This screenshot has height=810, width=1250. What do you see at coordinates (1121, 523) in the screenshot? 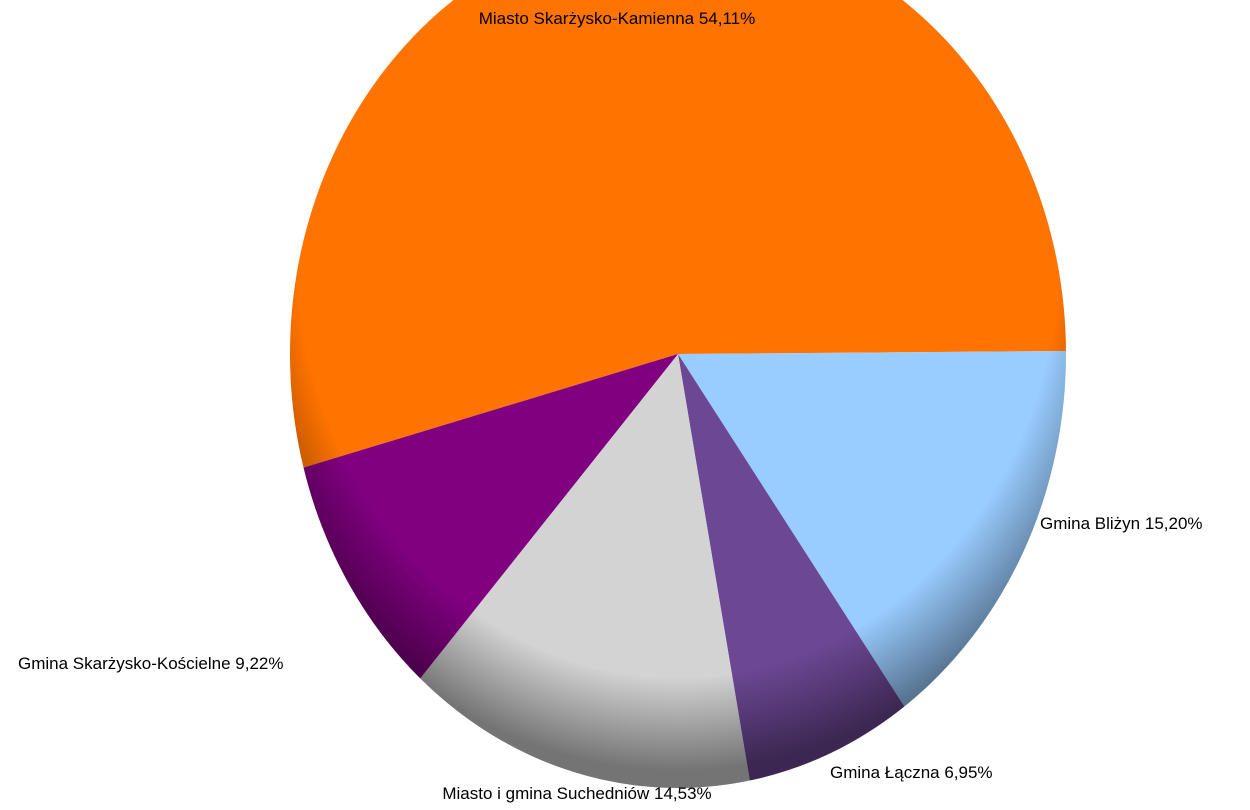
I see `slice-label-blizyn: Gmina Bliżyn 15,20%` at bounding box center [1121, 523].